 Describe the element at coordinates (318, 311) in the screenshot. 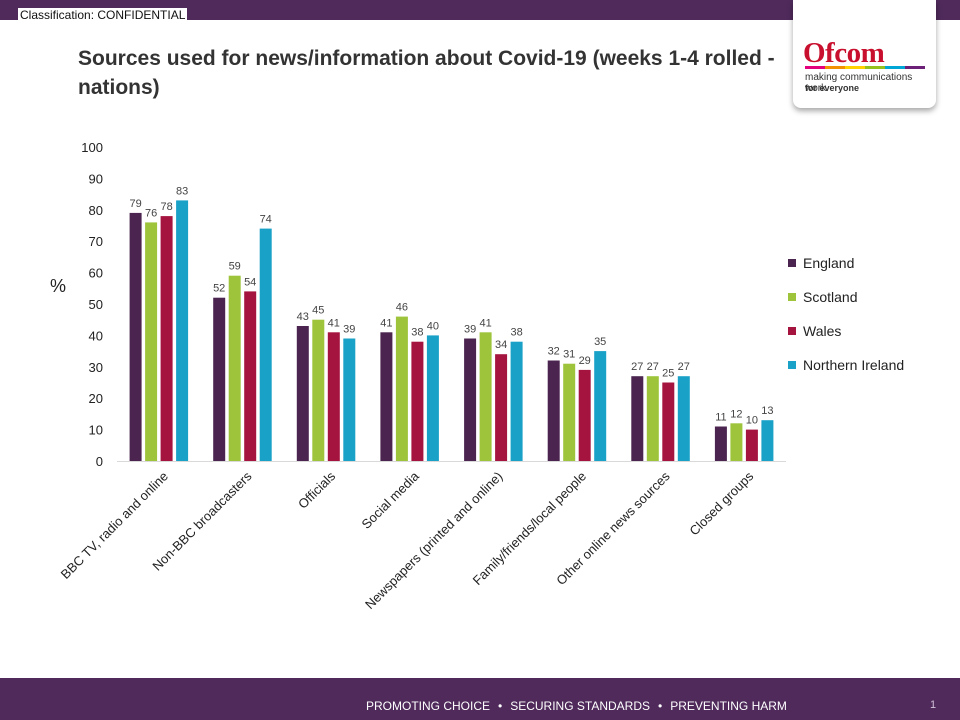

I see `data-label: 45` at that location.